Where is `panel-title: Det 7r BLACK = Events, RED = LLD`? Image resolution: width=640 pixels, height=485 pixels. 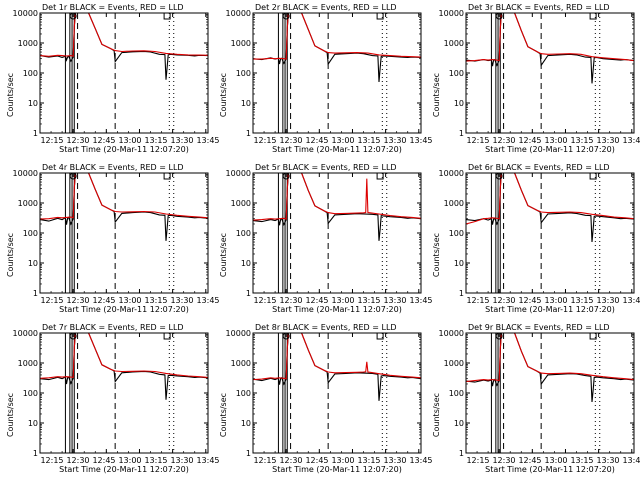 panel-title: Det 7r BLACK = Events, RED = LLD is located at coordinates (113, 327).